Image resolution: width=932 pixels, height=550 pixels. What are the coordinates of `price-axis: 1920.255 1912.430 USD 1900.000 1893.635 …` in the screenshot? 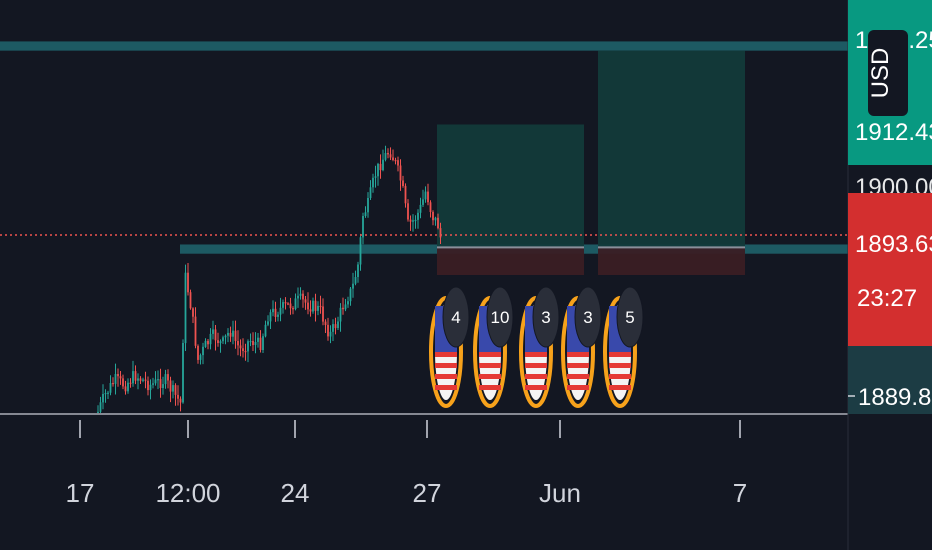 It's located at (890, 207).